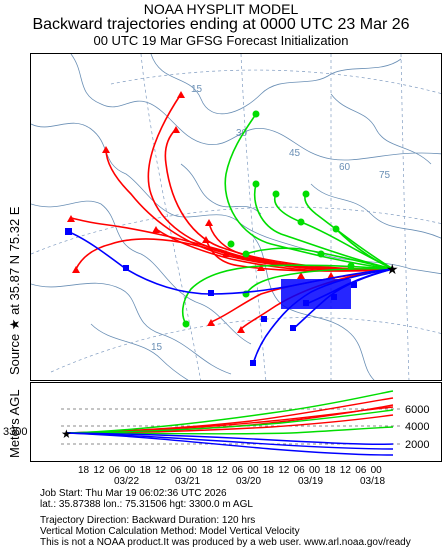  Describe the element at coordinates (345, 167) in the screenshot. I see `grid-label: 60` at that location.